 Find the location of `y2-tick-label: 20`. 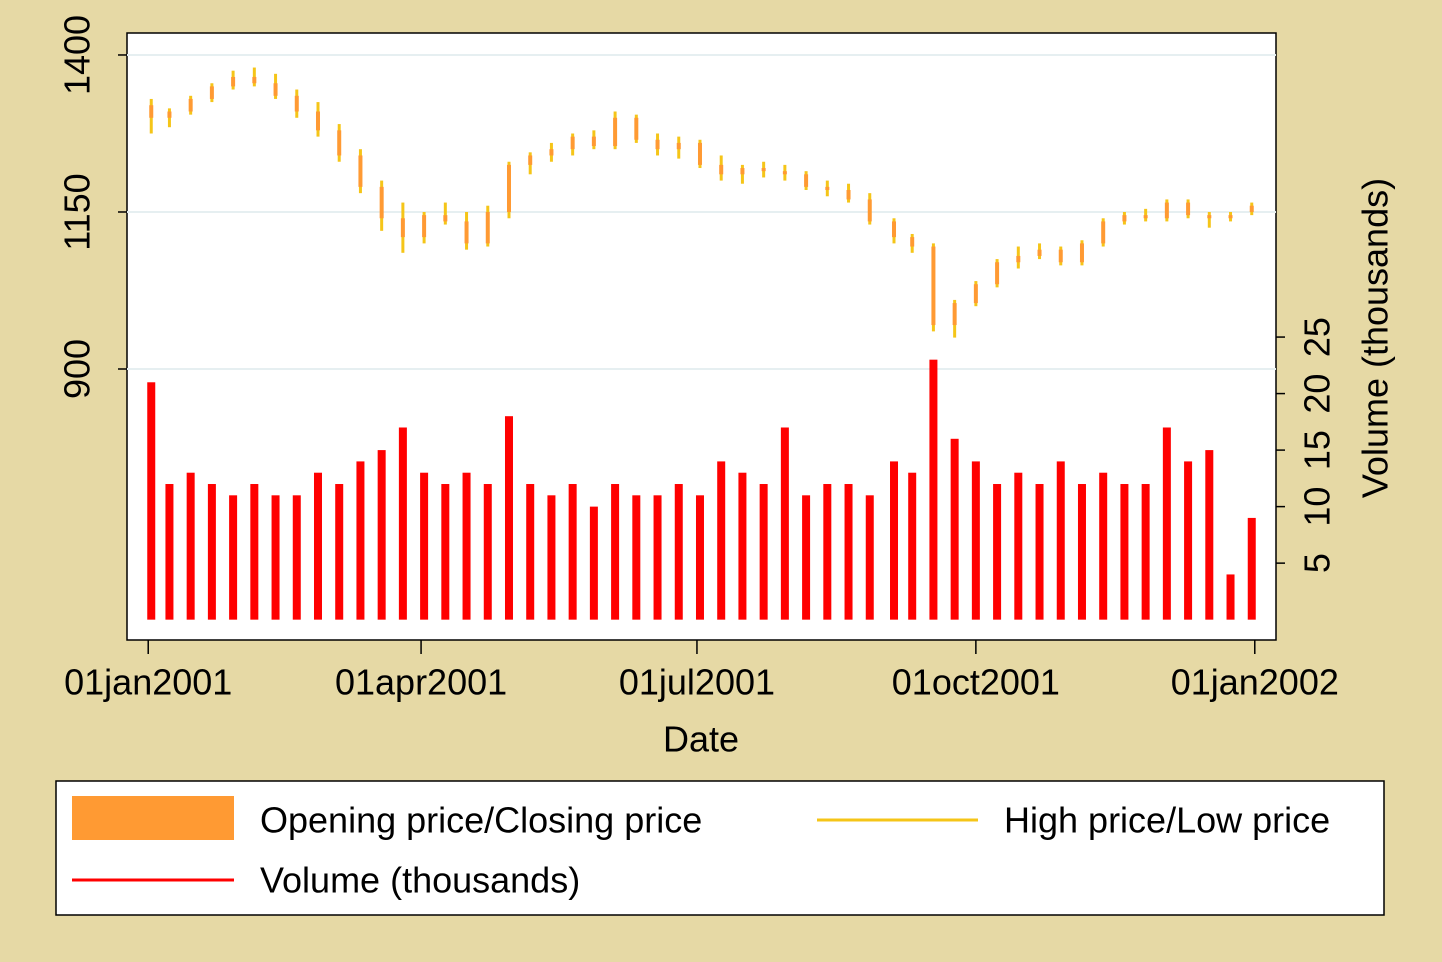

y2-tick-label: 20 is located at coordinates (1317, 394).